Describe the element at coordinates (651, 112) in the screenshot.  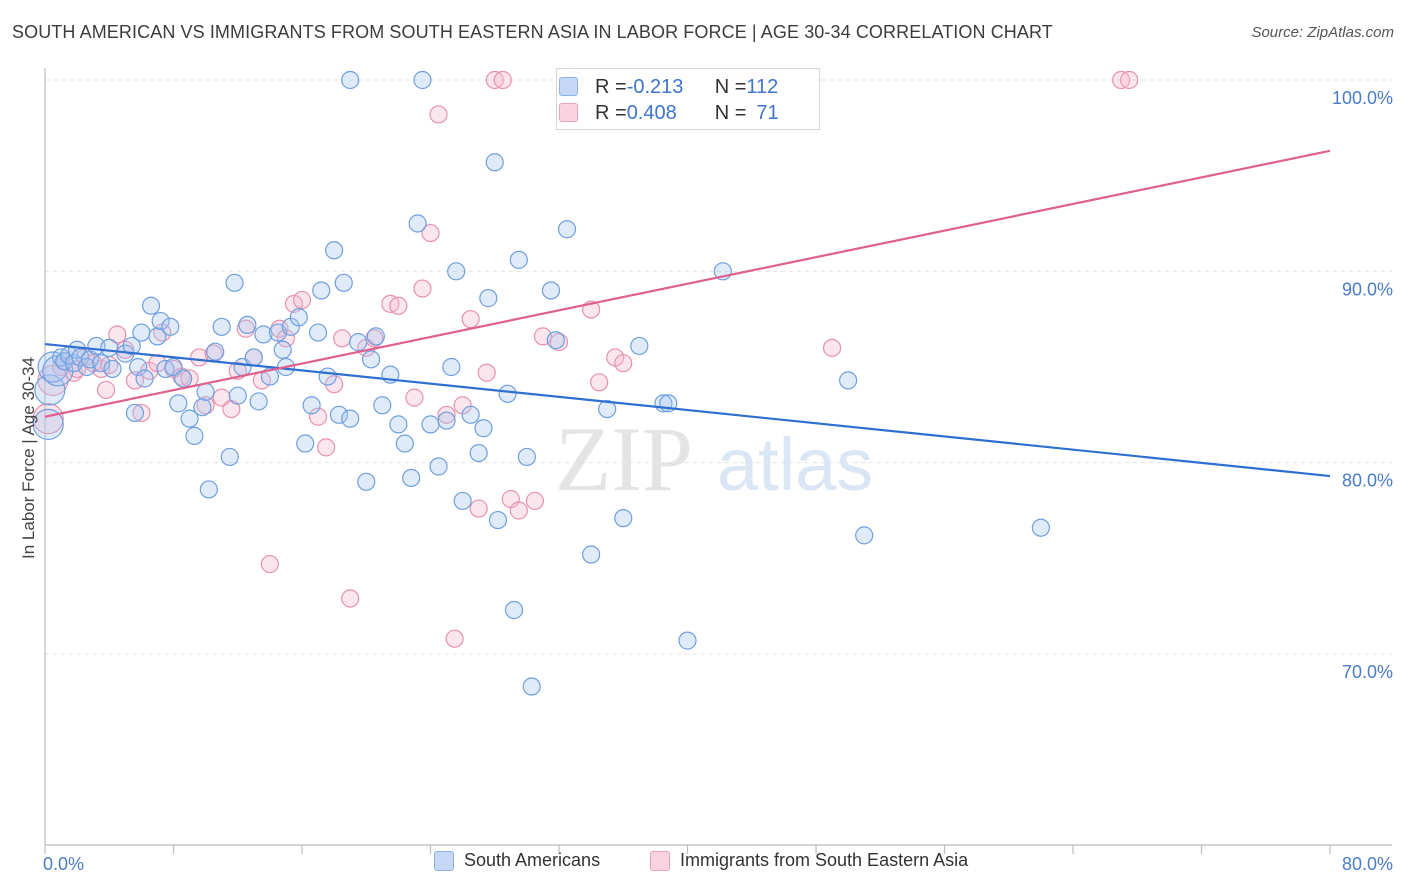
I see `r-value: 0.408` at that location.